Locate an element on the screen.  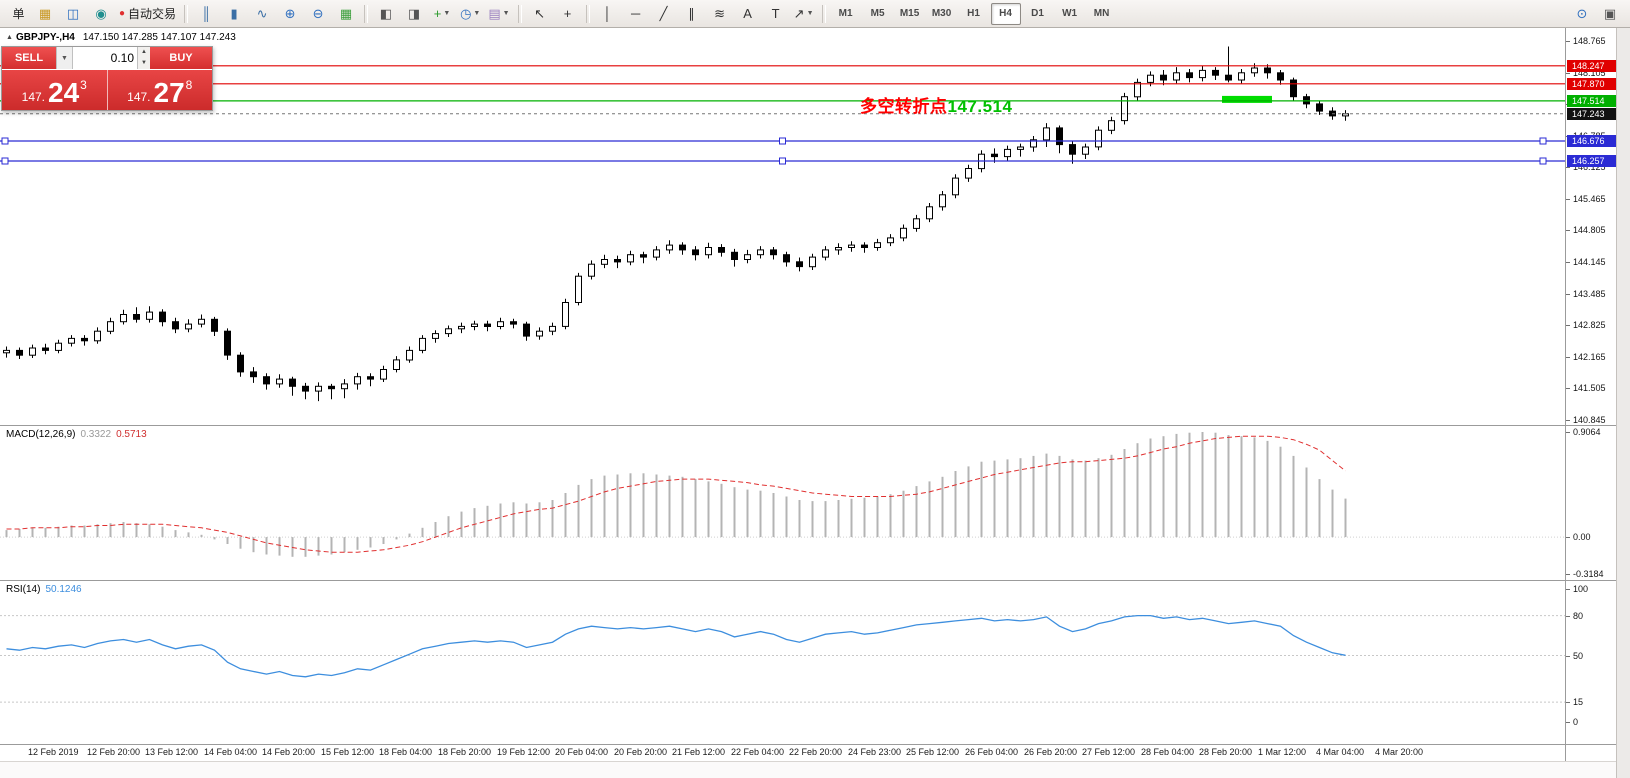
chart-bars-button: ║ is located at coordinates (206, 14).